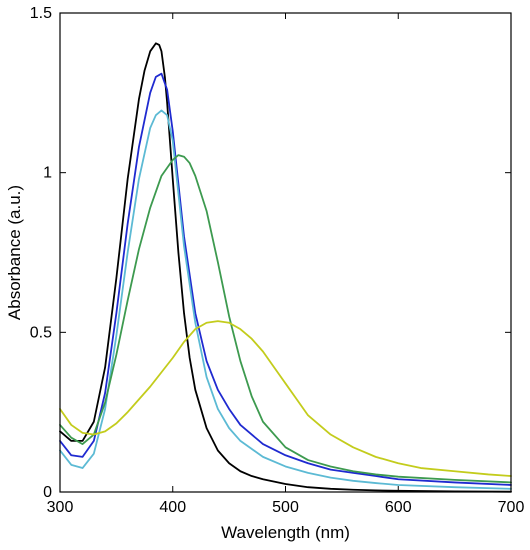  What do you see at coordinates (47, 492) in the screenshot?
I see `y-tick-label: 0` at bounding box center [47, 492].